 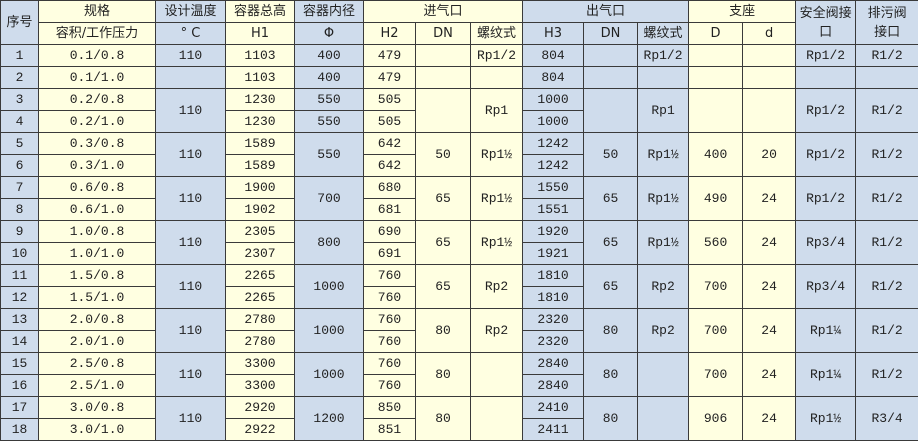 What do you see at coordinates (663, 286) in the screenshot?
I see `cell-outlet-thread: Rp2` at bounding box center [663, 286].